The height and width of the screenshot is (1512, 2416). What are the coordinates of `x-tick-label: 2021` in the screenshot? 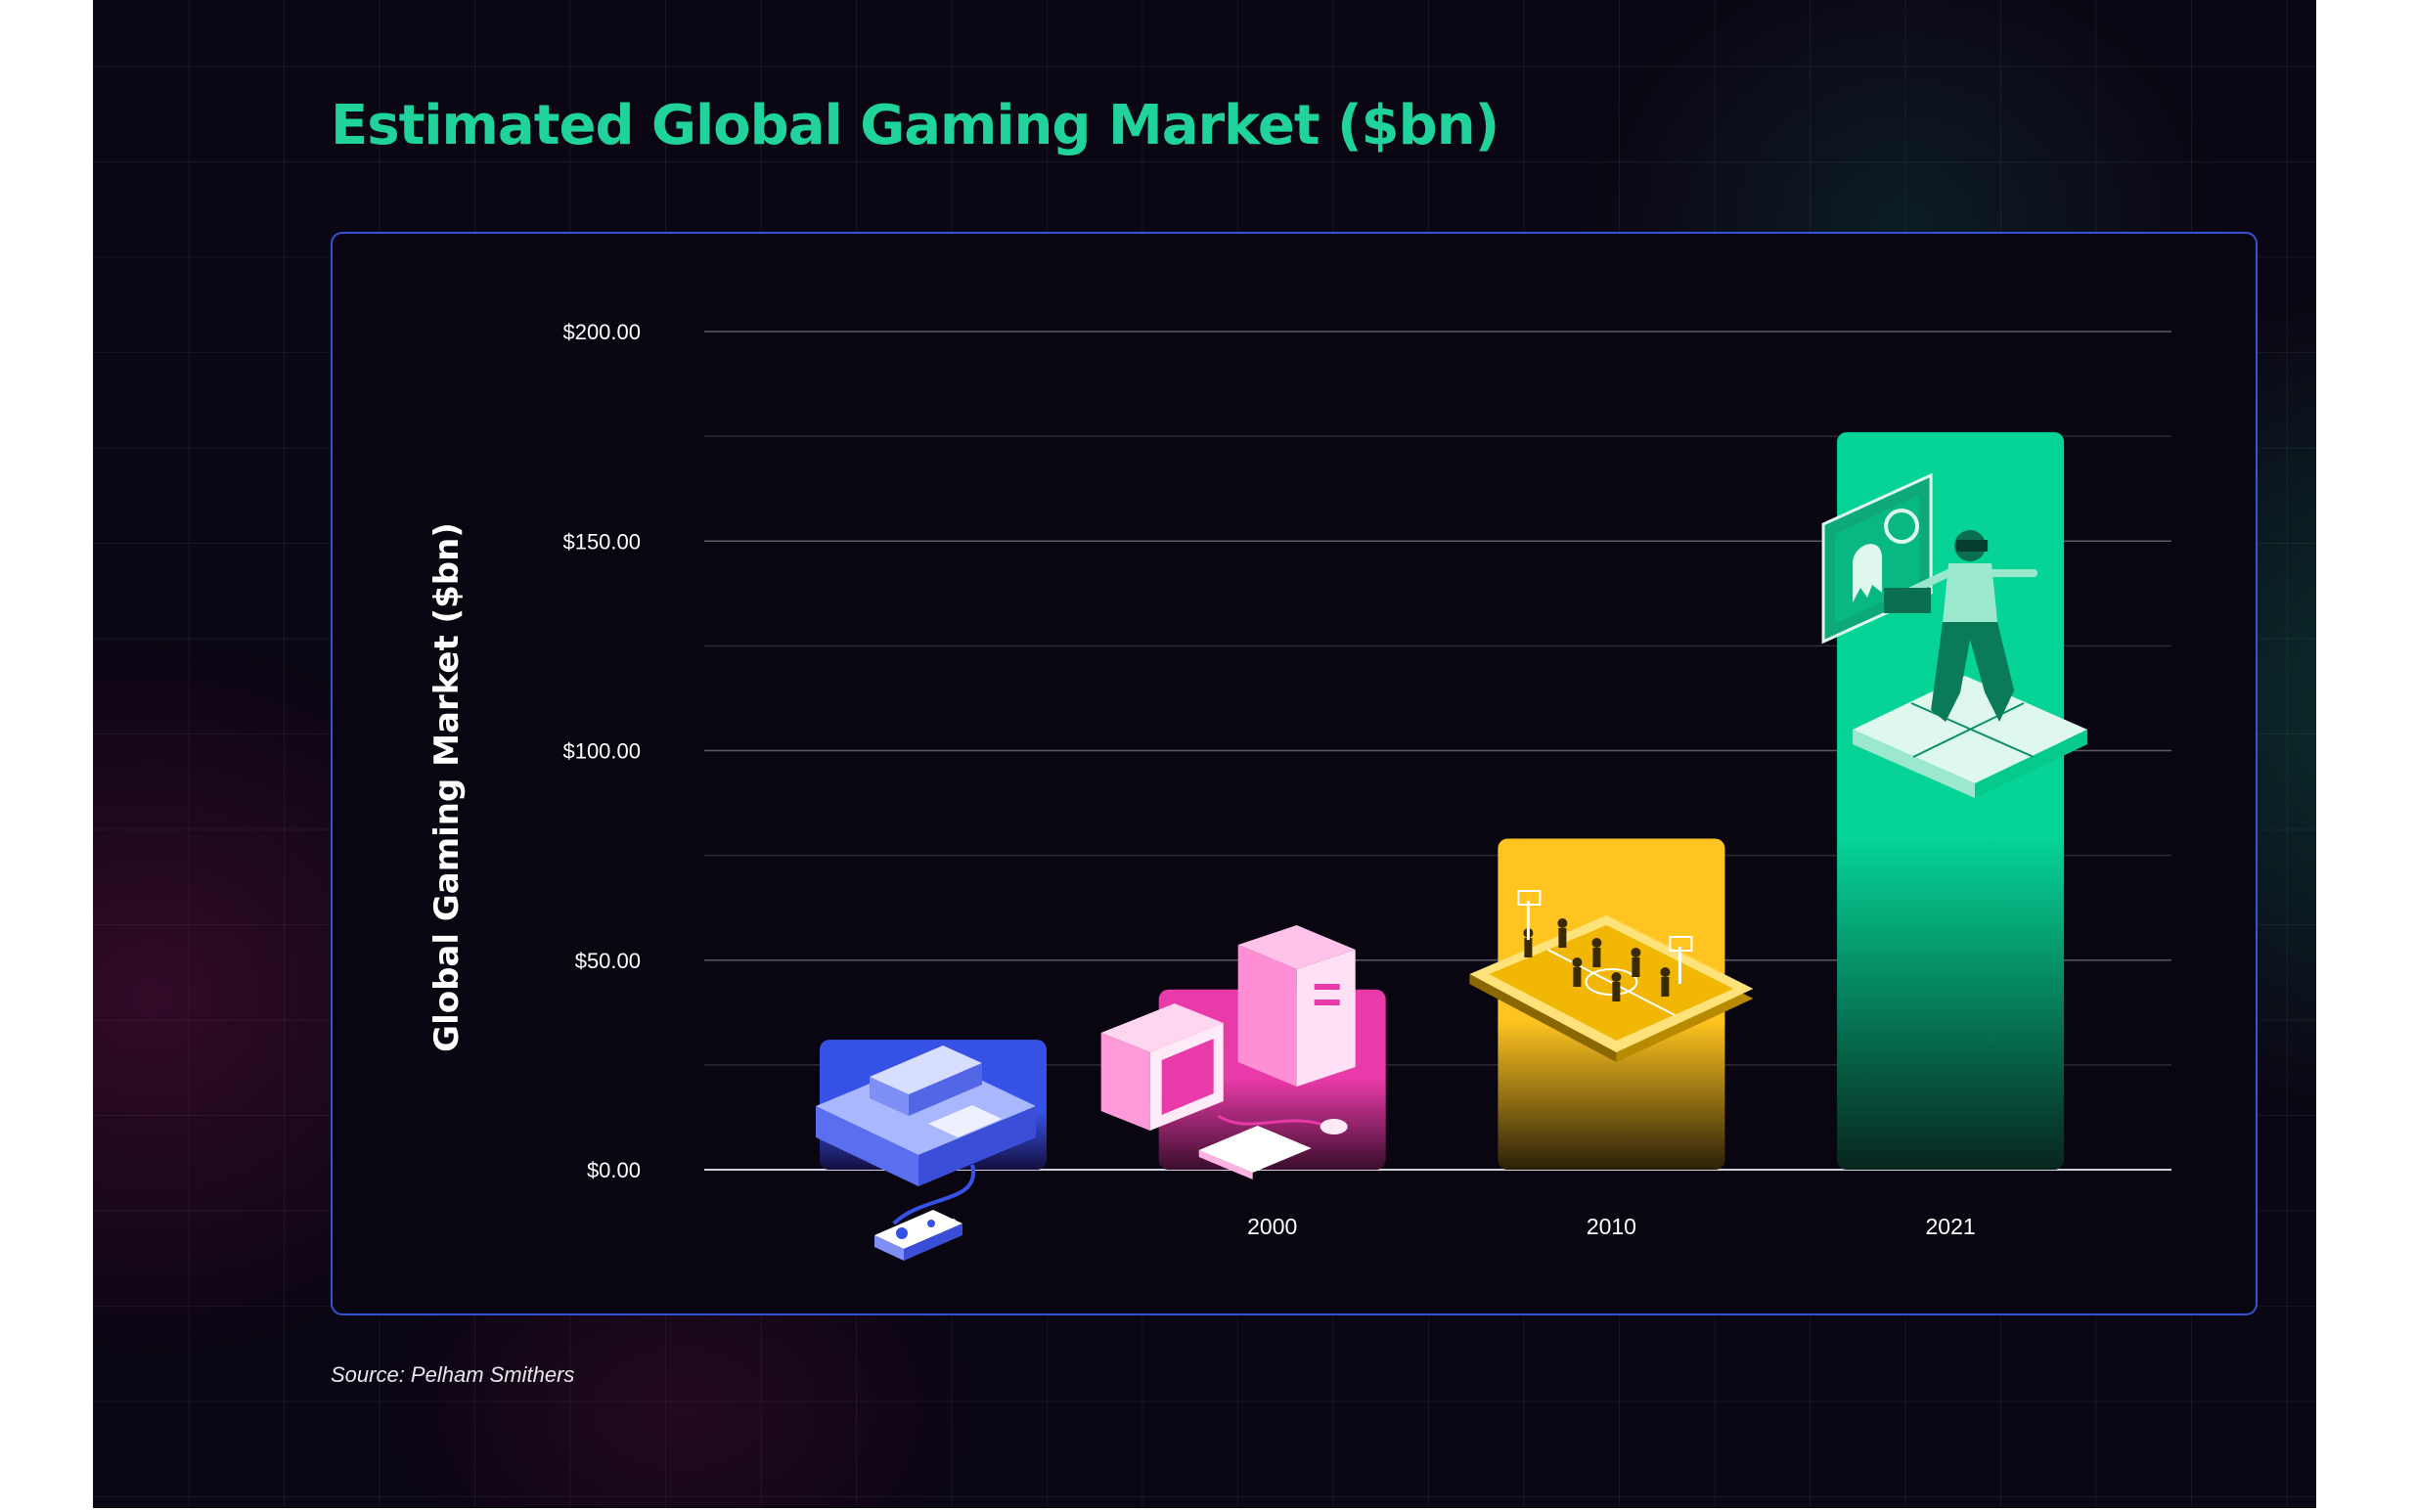 It's located at (1951, 1226).